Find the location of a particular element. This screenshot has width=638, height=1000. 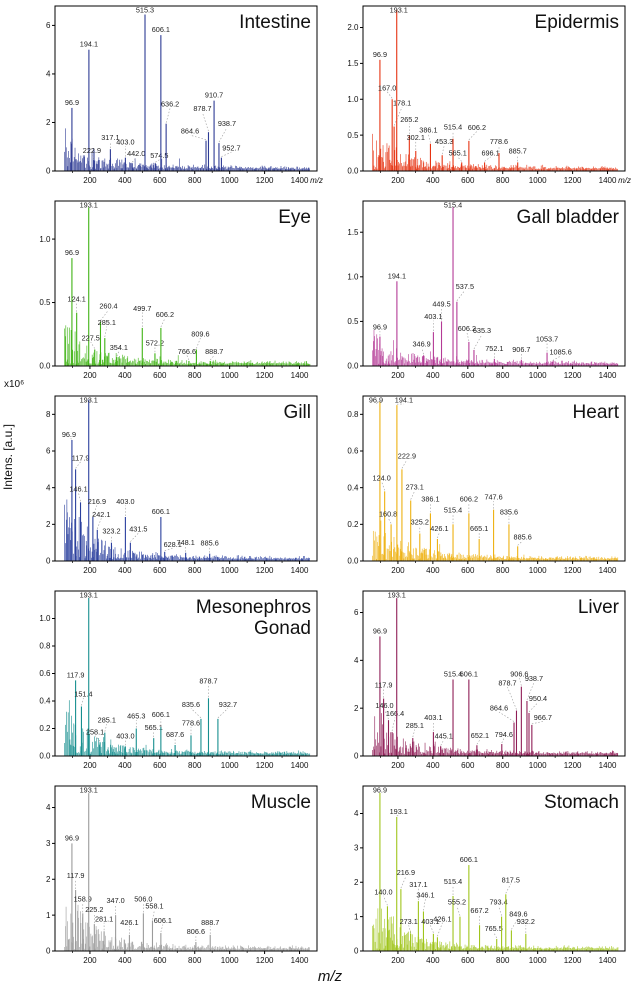

peak-label: 606.1 is located at coordinates (161, 714).